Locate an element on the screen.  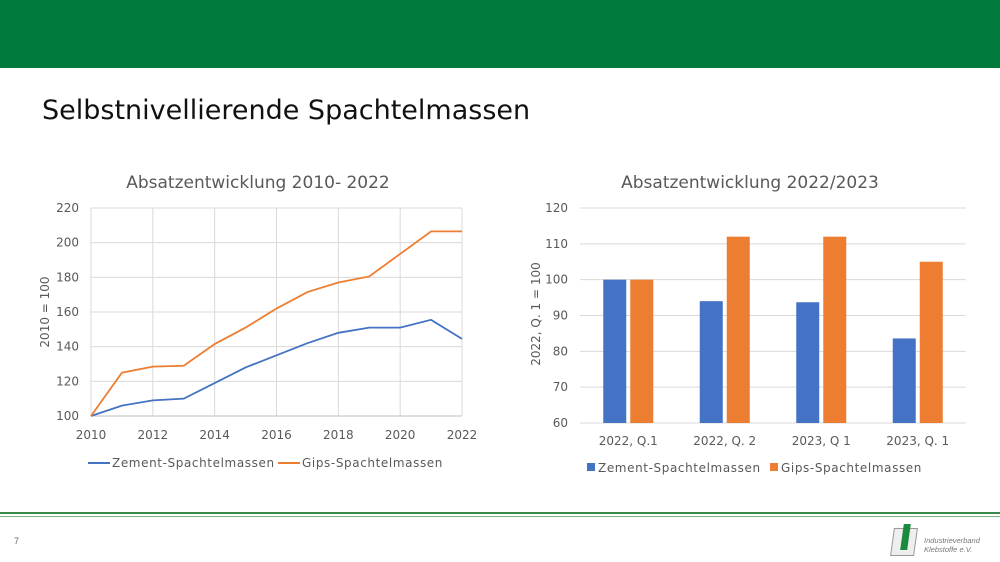
y-tick-label: 110 is located at coordinates (556, 244).